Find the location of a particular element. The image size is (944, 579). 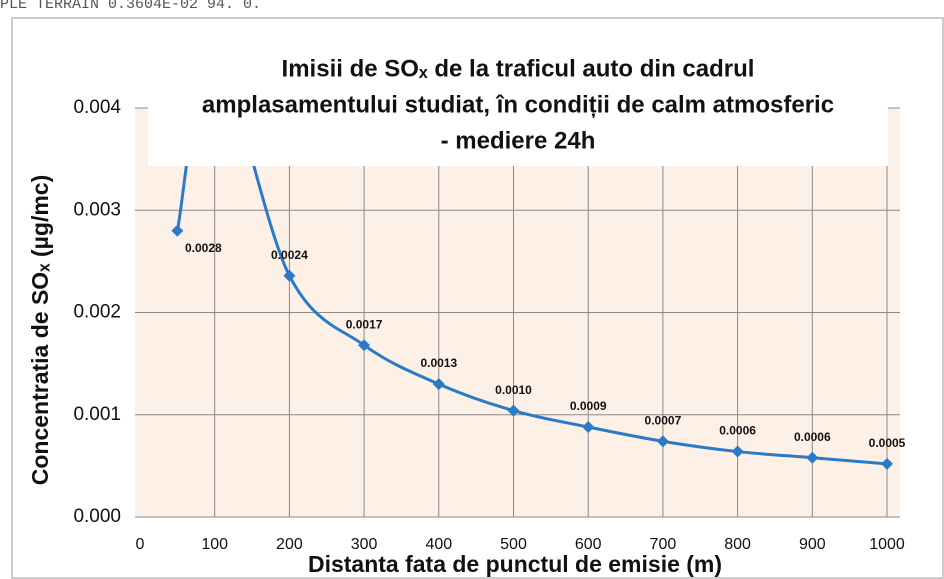

y-tick-label: 0.002 is located at coordinates (97, 312).